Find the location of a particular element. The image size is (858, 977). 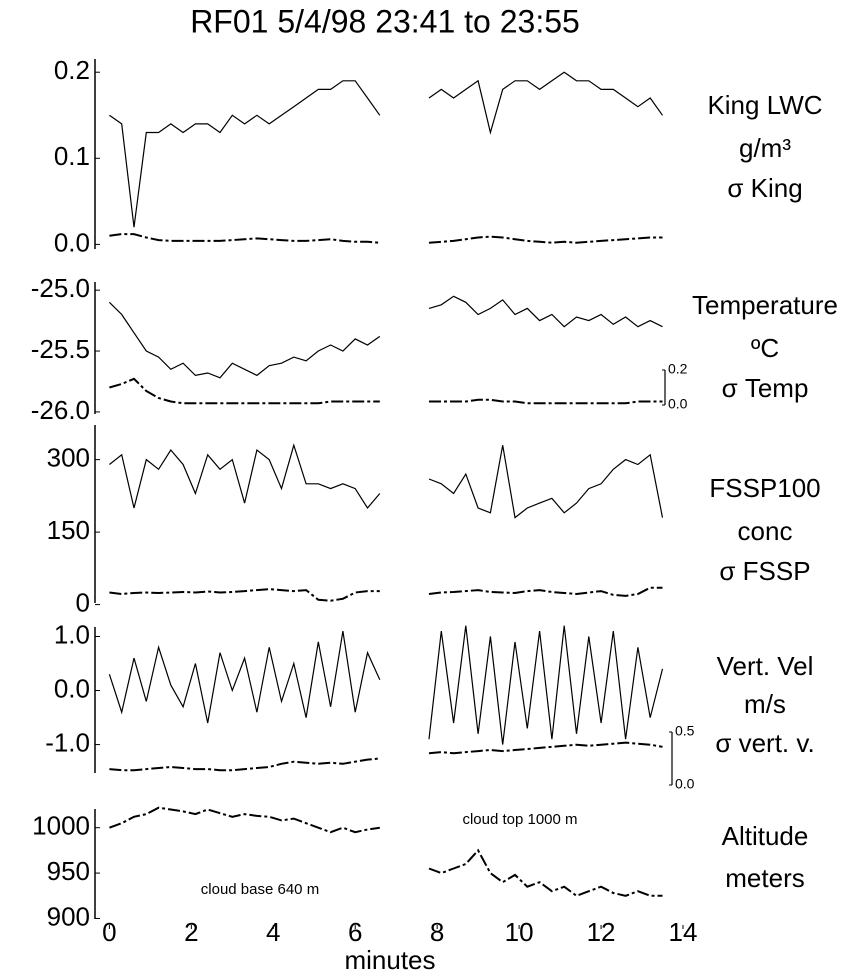

panel-label: Altitude is located at coordinates (765, 836).